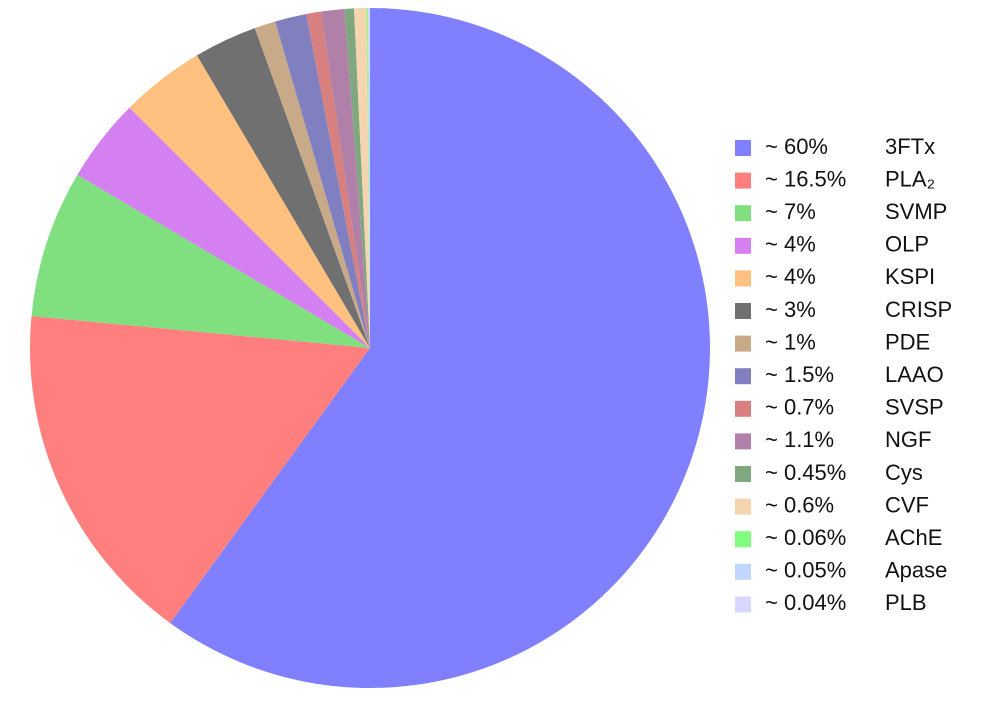  What do you see at coordinates (805, 537) in the screenshot?
I see `legend-value: ~ 0.06%` at bounding box center [805, 537].